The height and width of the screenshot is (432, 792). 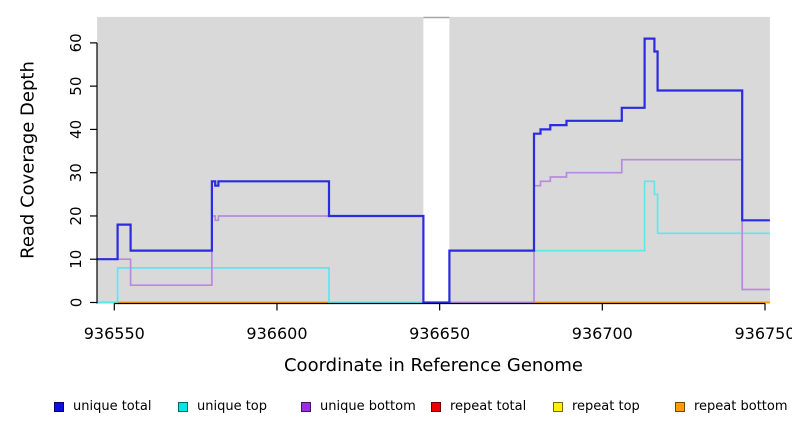 What do you see at coordinates (368, 406) in the screenshot?
I see `legend-label-unique-bottom: unique bottom` at bounding box center [368, 406].